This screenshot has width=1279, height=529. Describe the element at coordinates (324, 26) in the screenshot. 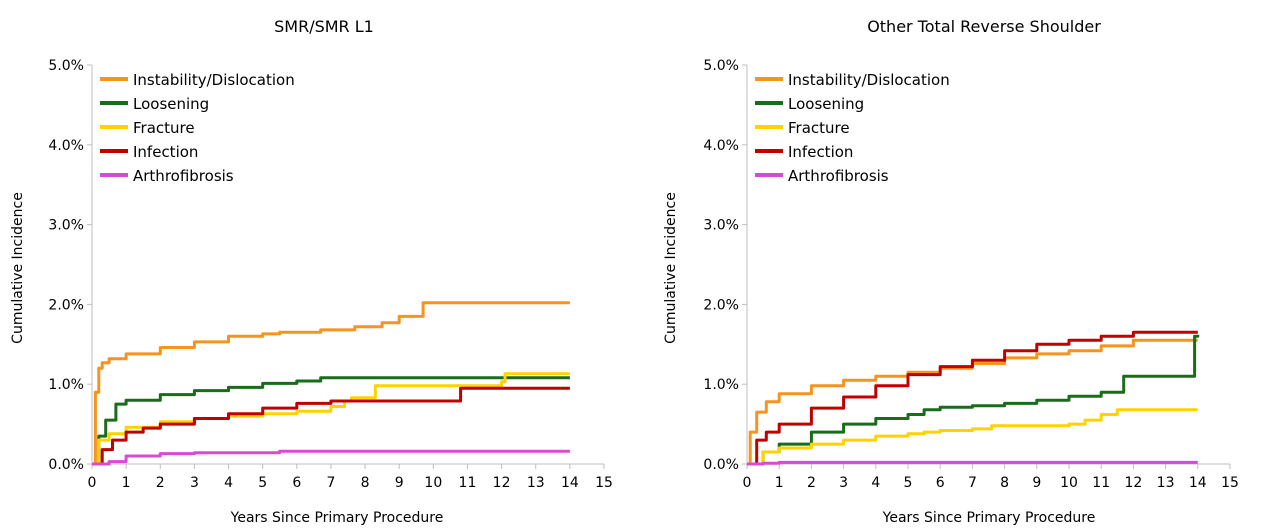

I see `chart-title: SMR/SMR L1` at that location.